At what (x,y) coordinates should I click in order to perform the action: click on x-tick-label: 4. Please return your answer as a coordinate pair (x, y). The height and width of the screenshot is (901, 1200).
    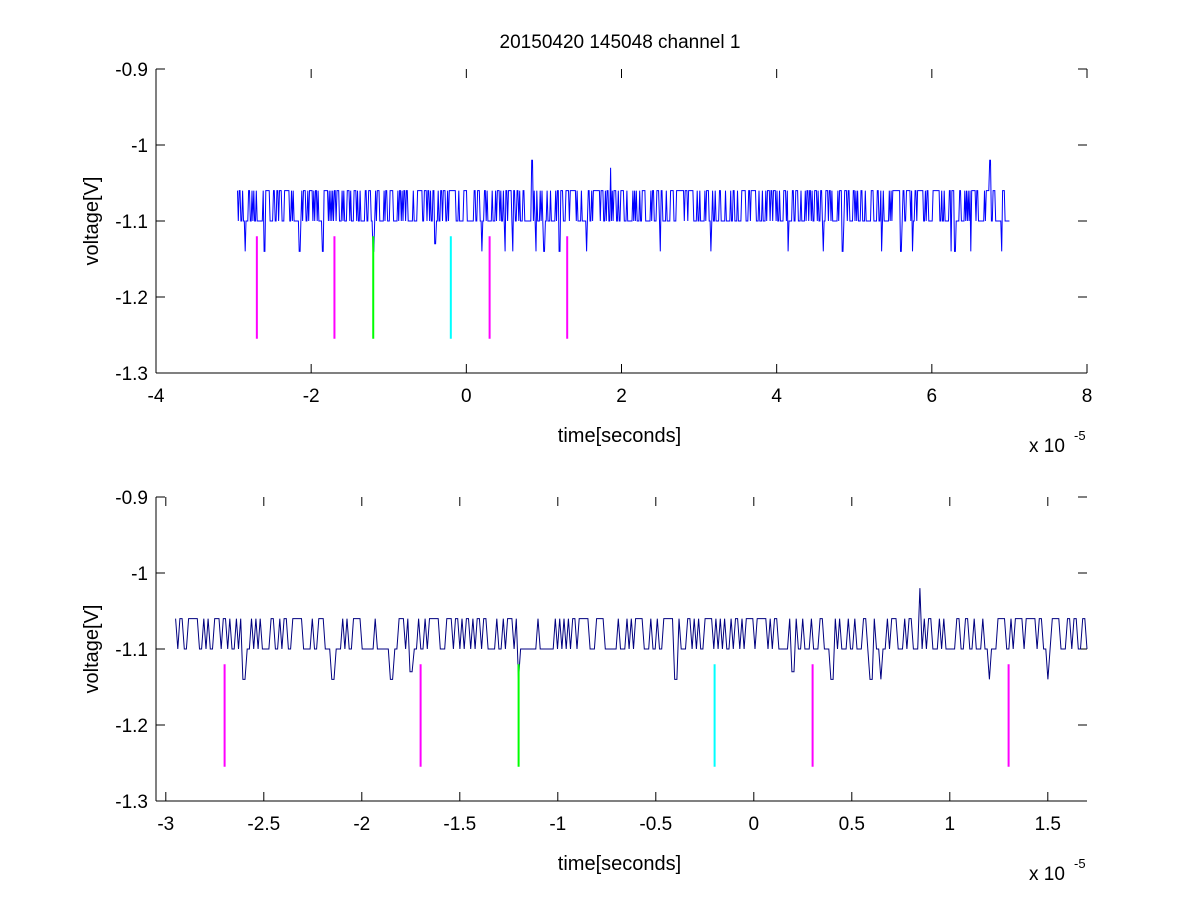
    Looking at the image, I should click on (776, 396).